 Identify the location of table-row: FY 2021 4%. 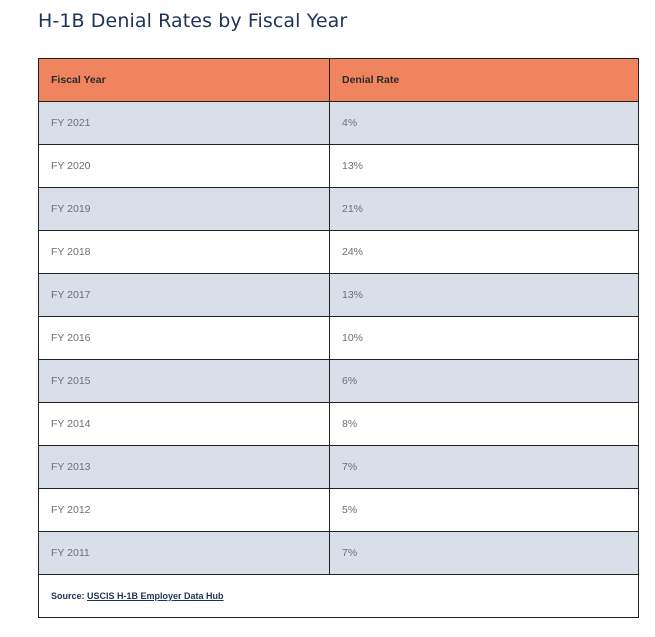
(338, 123).